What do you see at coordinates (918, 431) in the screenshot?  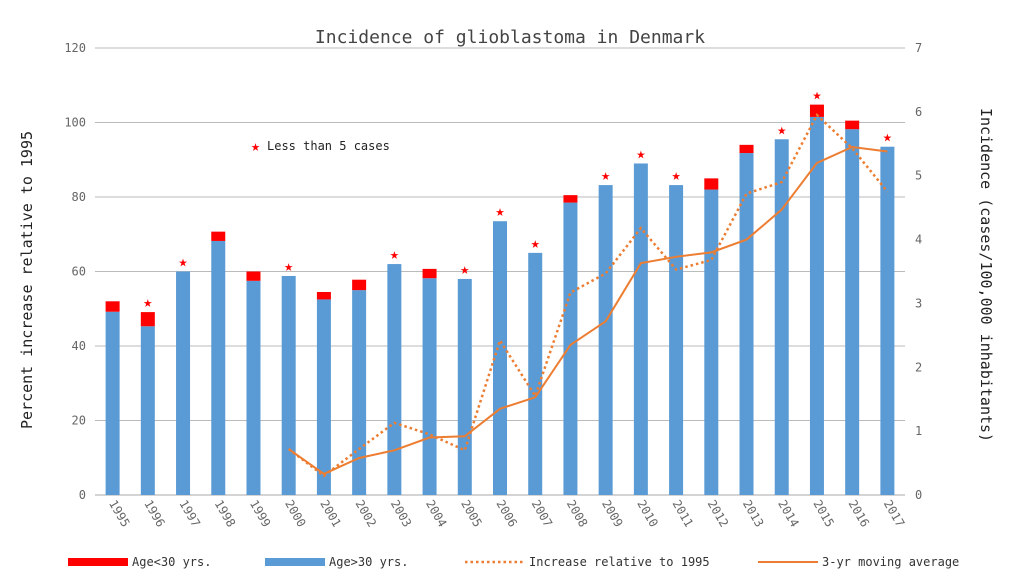 I see `y2-tick-label: 1` at bounding box center [918, 431].